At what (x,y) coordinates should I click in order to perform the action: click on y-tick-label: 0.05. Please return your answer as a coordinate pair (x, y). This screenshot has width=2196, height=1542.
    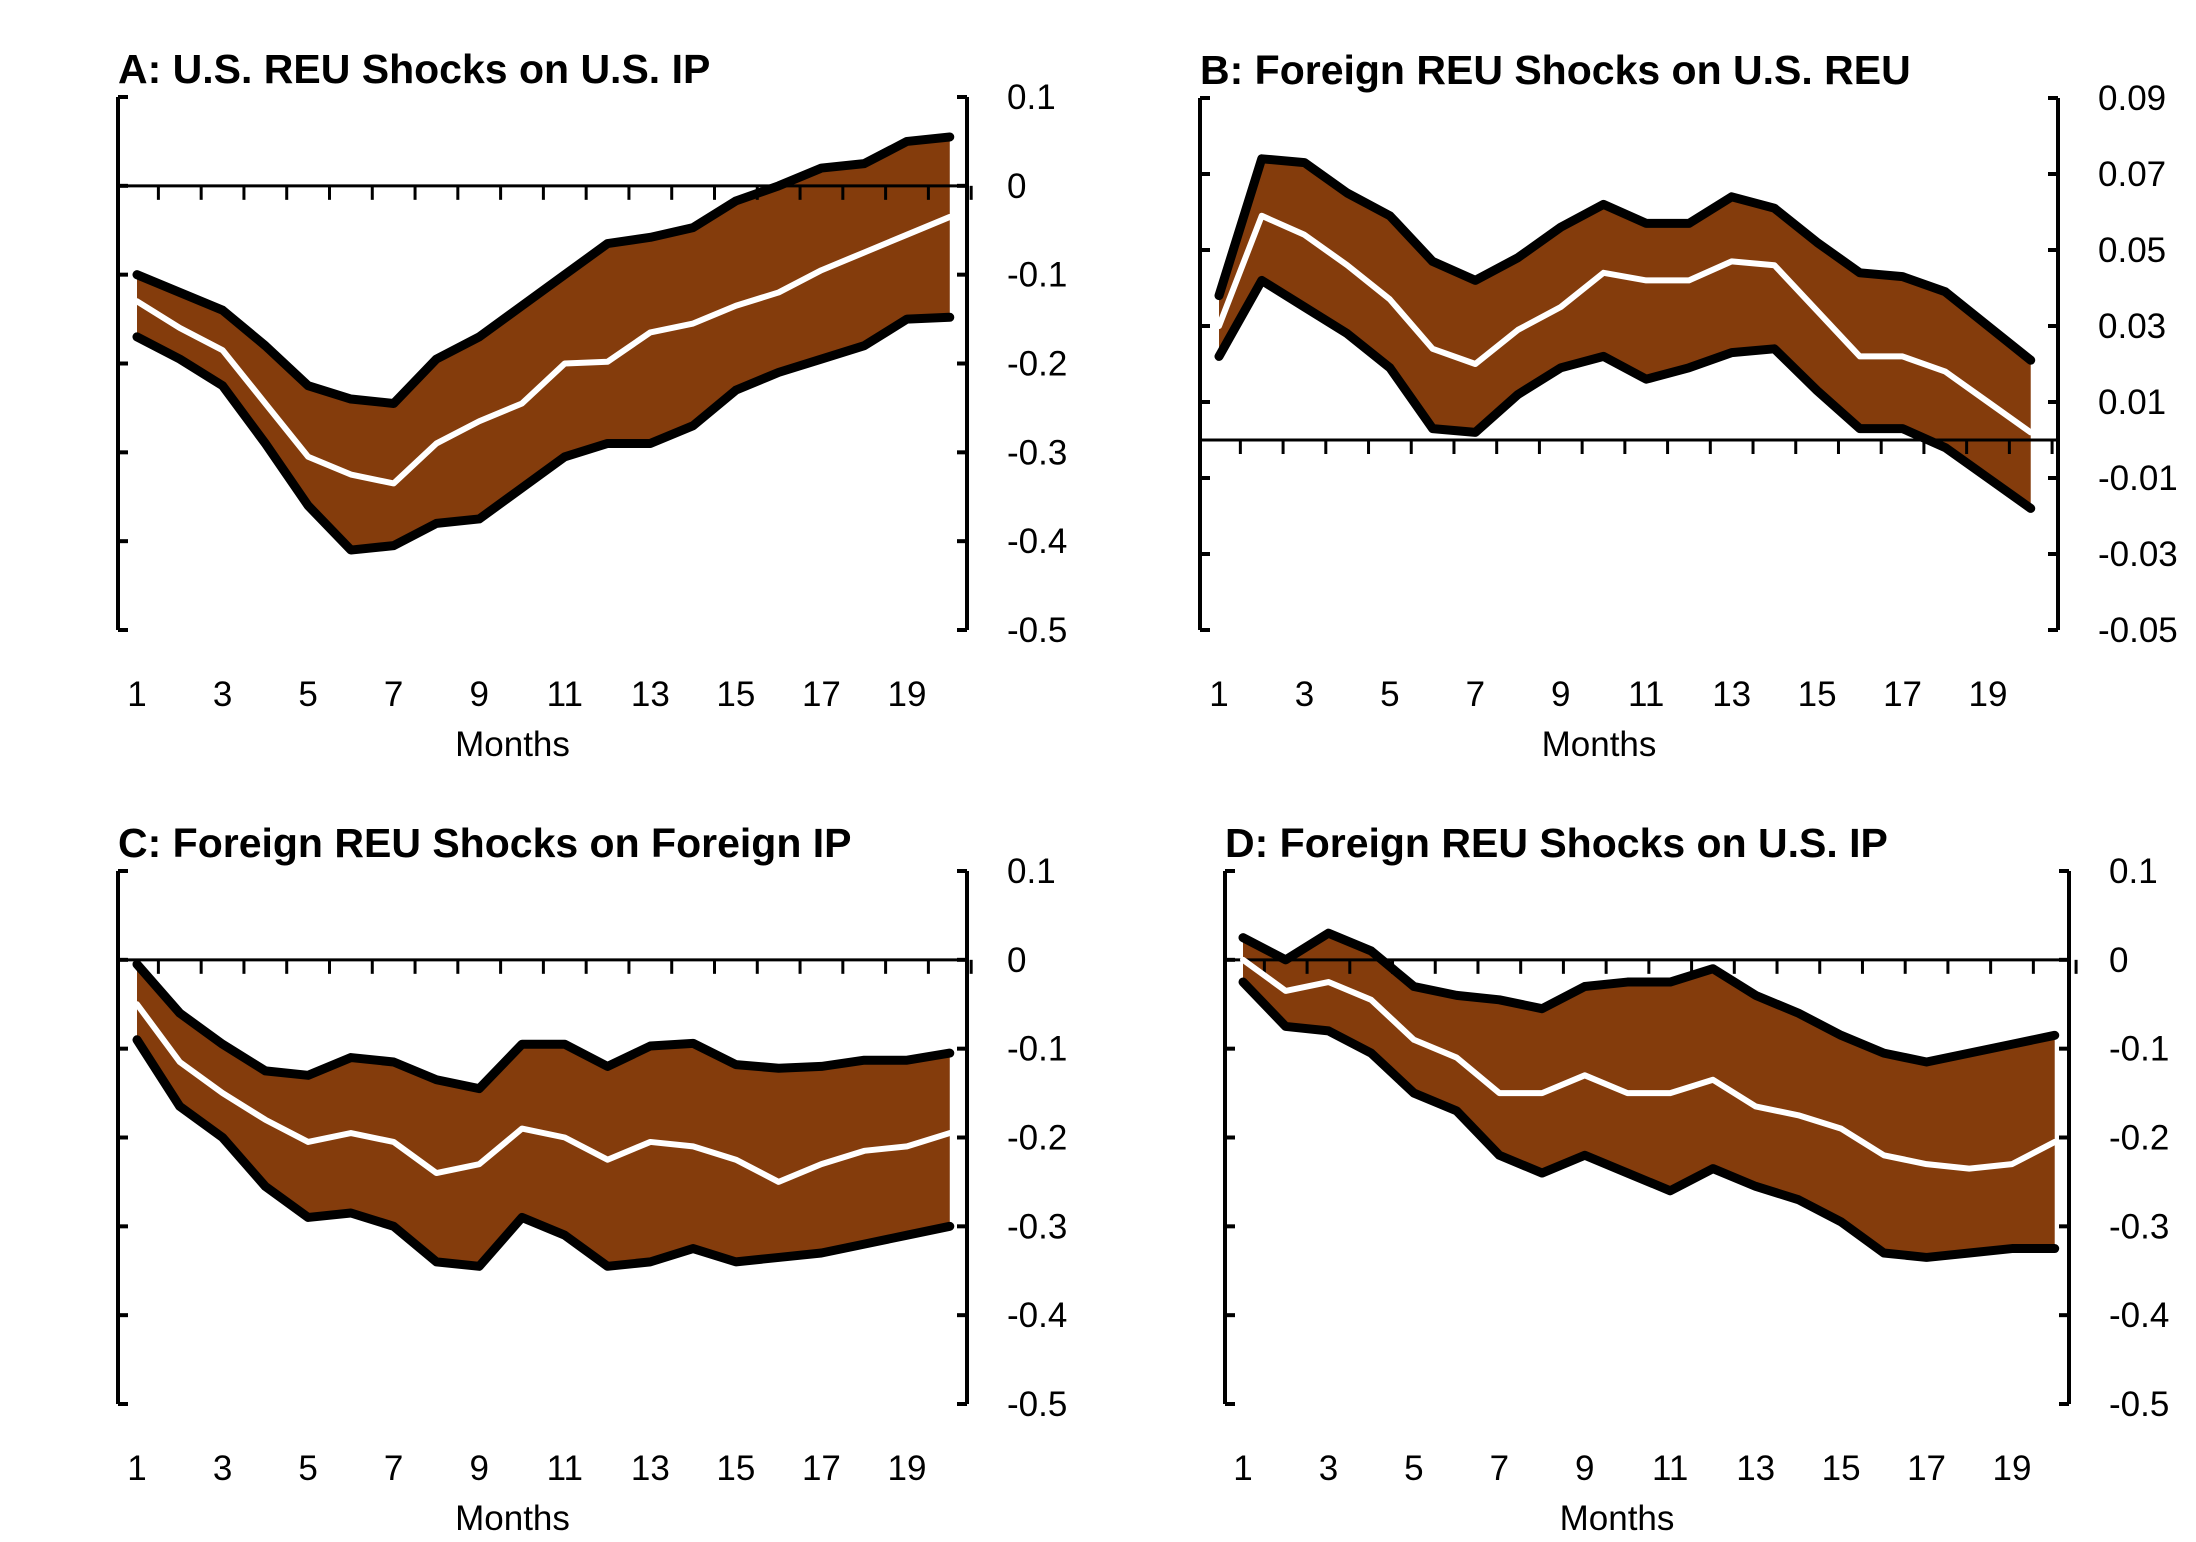
    Looking at the image, I should click on (2132, 250).